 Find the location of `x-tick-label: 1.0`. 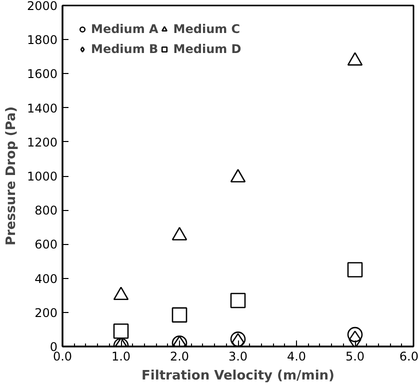

x-tick-label: 1.0 is located at coordinates (121, 357).